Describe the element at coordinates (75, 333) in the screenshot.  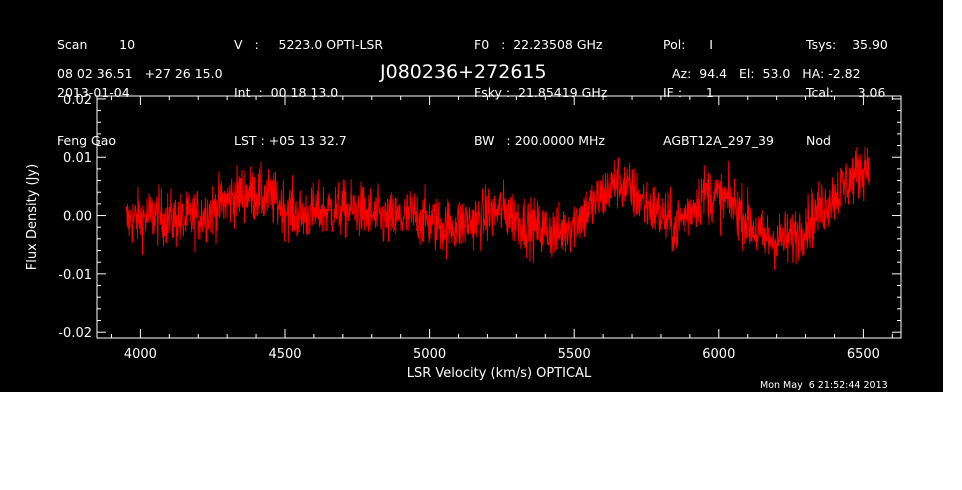
I see `y-tick-label: -0.02` at that location.